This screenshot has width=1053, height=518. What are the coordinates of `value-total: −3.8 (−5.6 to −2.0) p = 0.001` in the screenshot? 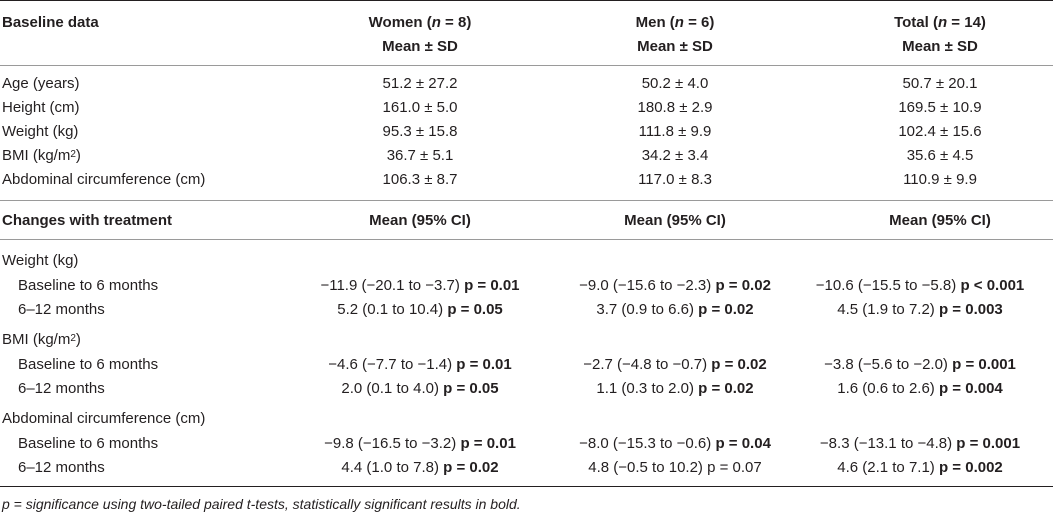 It's located at (920, 364).